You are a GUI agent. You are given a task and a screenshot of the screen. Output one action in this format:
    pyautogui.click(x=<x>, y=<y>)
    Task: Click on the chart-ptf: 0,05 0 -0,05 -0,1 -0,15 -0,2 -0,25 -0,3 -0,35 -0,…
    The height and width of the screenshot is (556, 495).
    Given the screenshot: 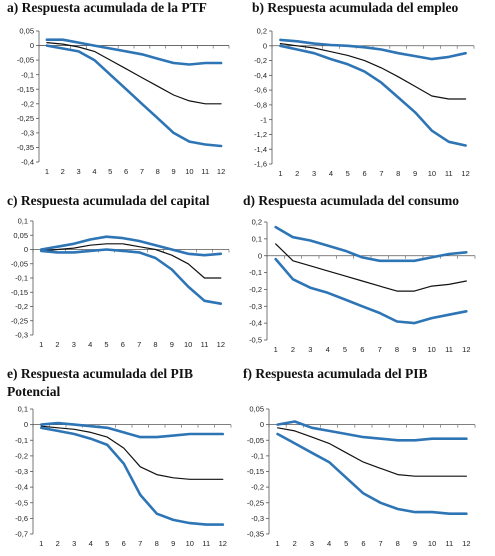 What is the action you would take?
    pyautogui.click(x=123, y=101)
    